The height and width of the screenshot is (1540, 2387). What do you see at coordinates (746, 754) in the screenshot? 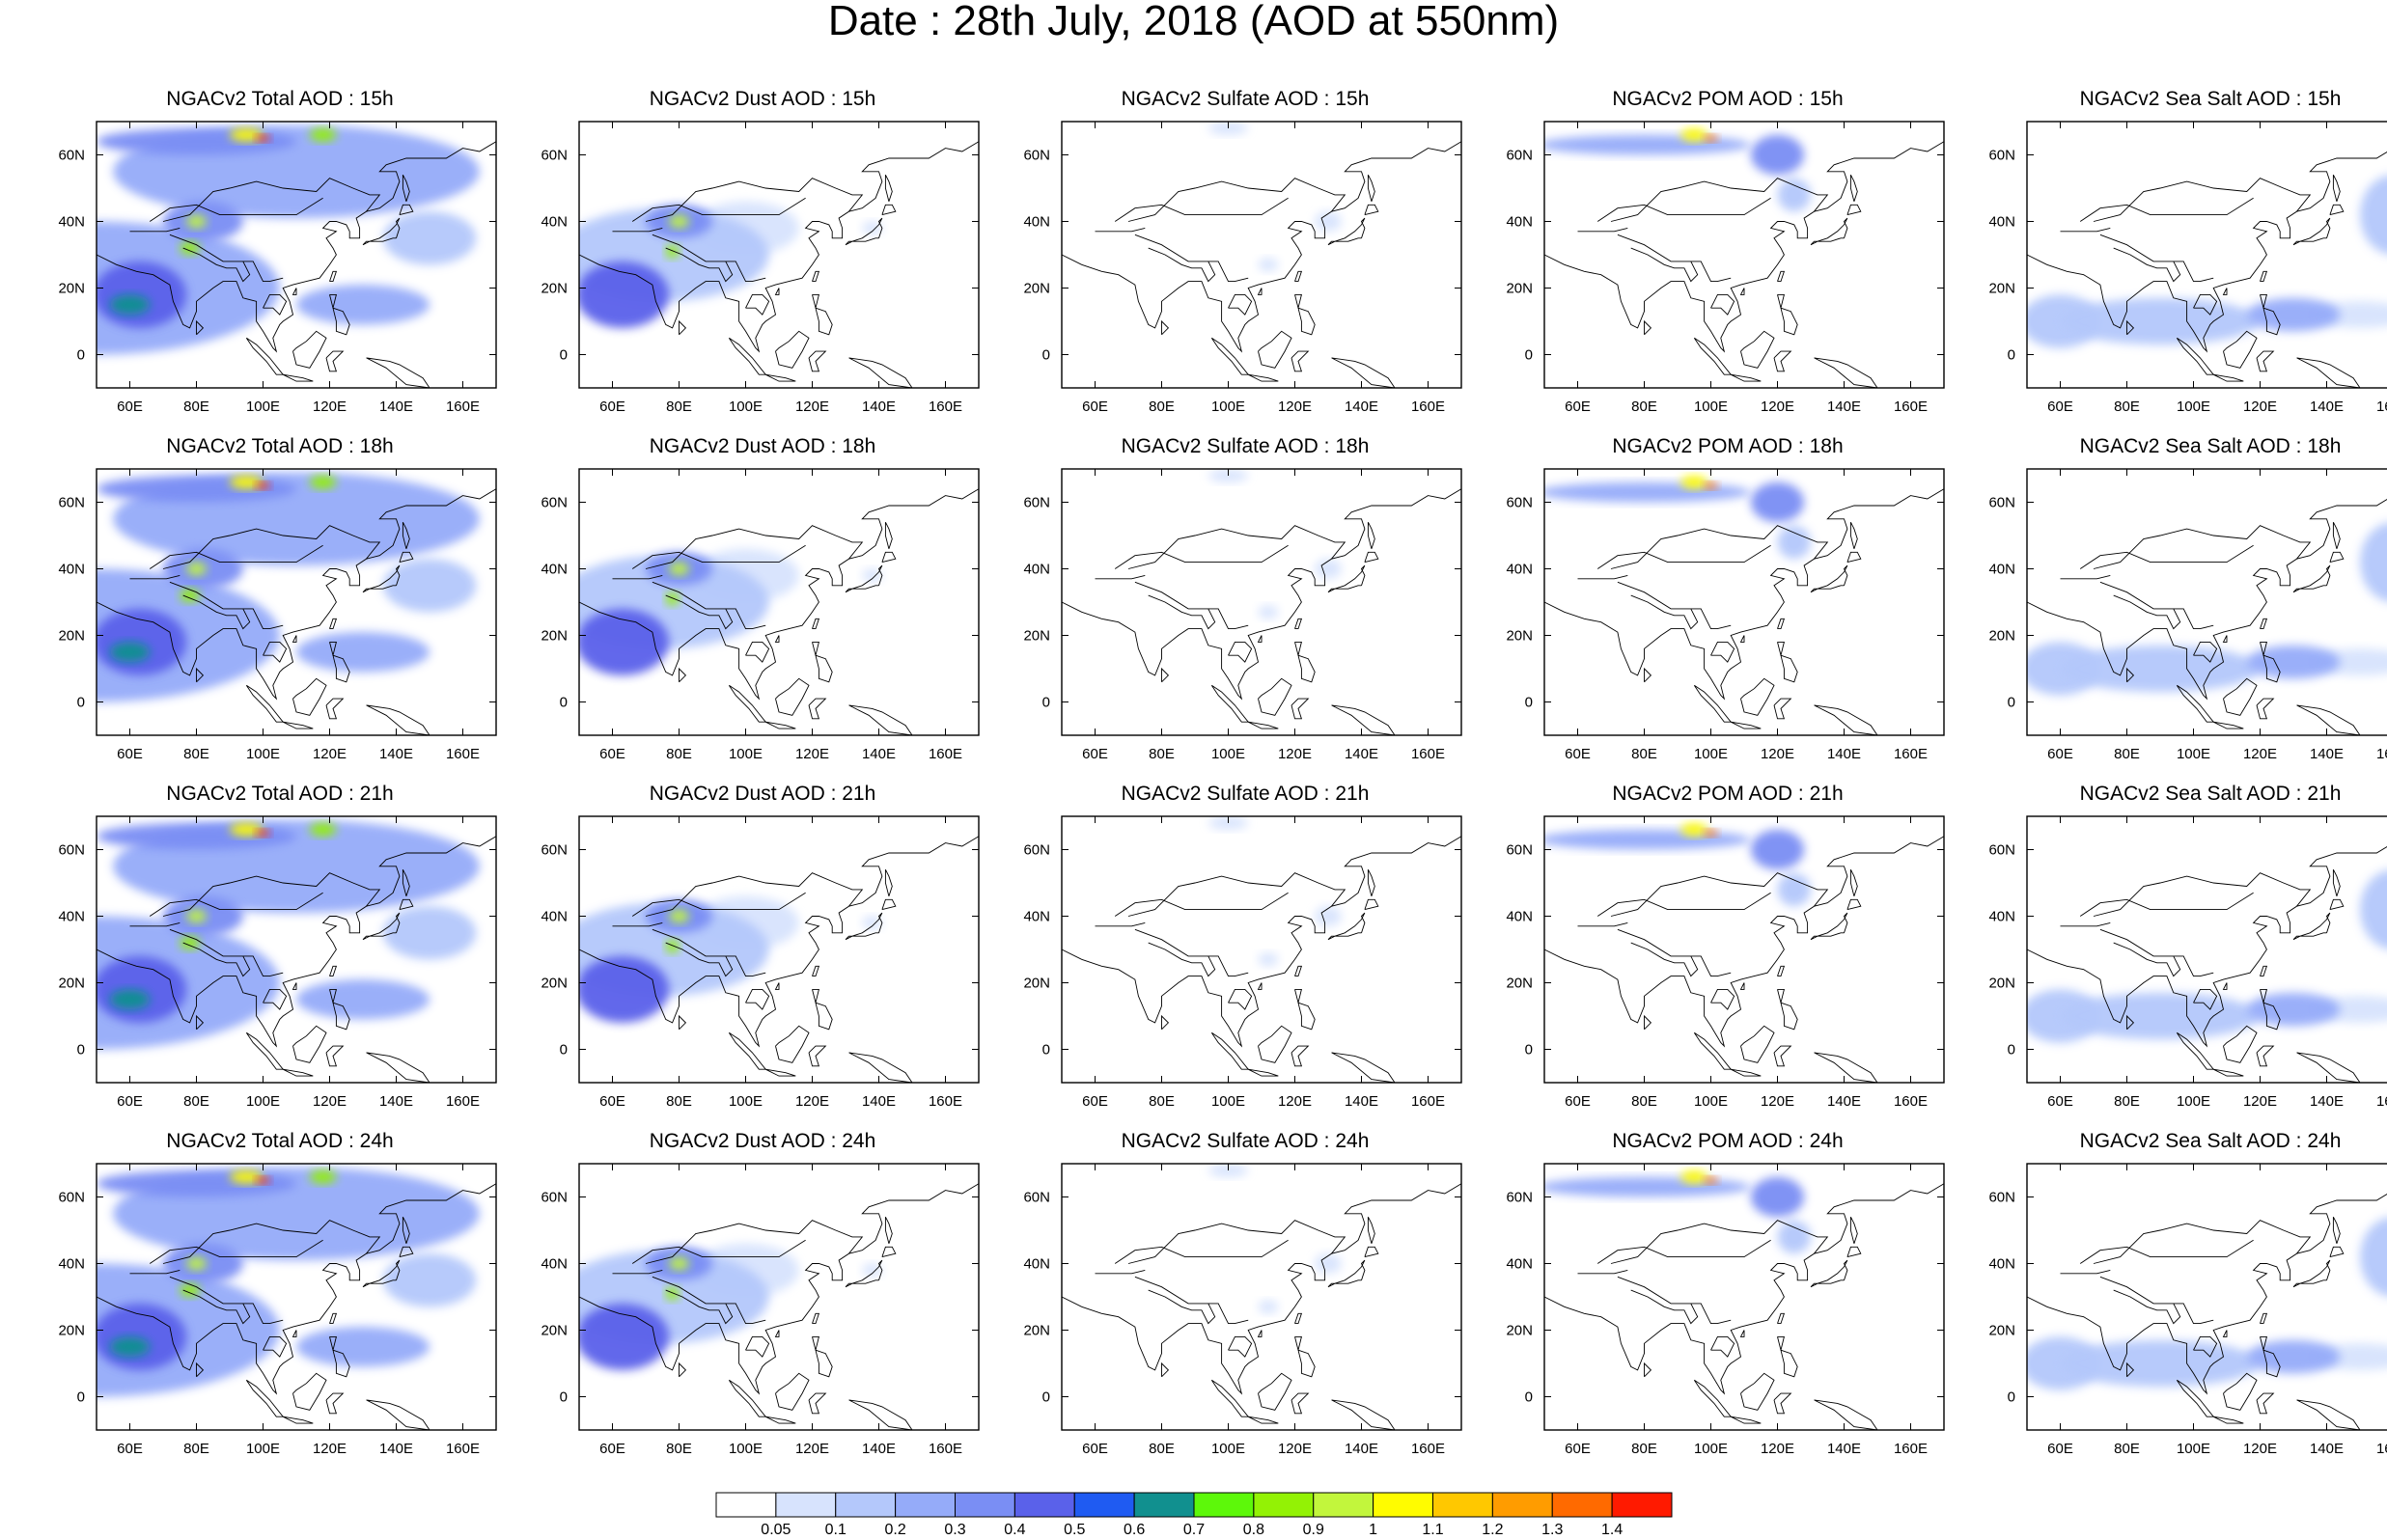
I see `x-tick-label: 100E` at bounding box center [746, 754].